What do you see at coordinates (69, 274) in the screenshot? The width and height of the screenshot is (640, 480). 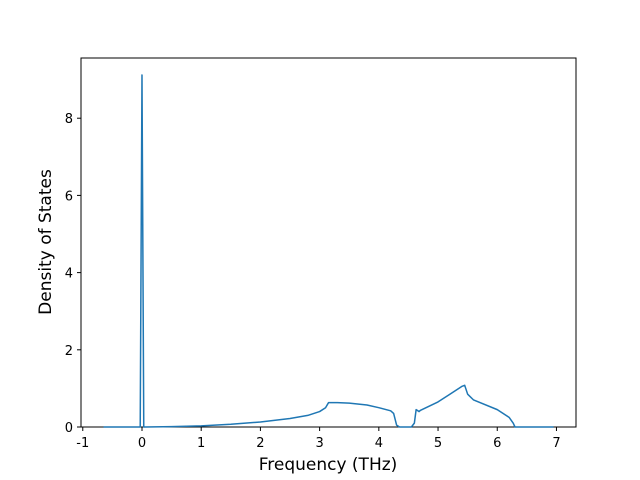 I see `y-tick-label: 4` at bounding box center [69, 274].